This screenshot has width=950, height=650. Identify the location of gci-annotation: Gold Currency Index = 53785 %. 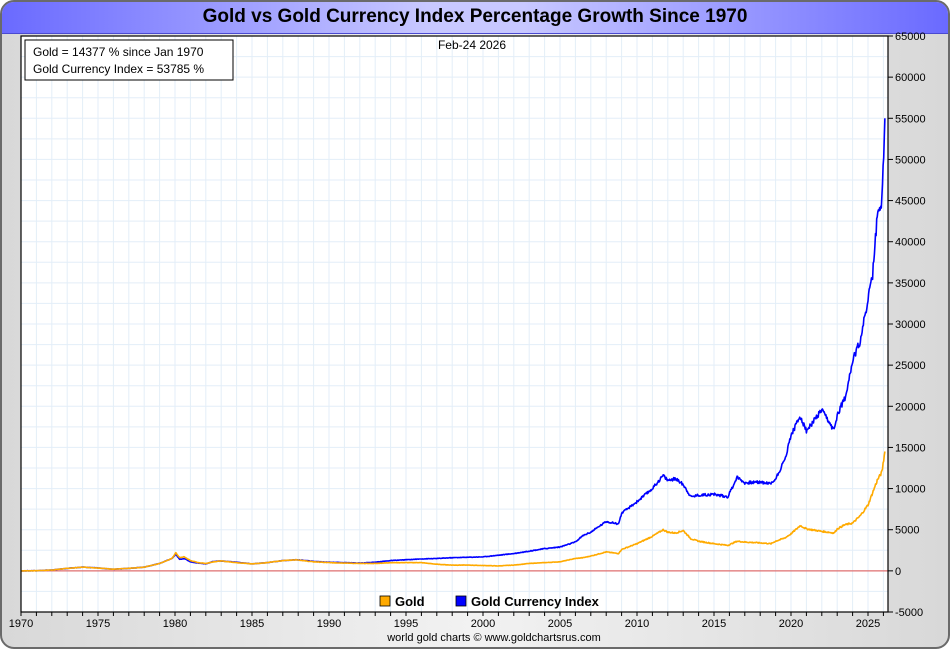
(118, 69).